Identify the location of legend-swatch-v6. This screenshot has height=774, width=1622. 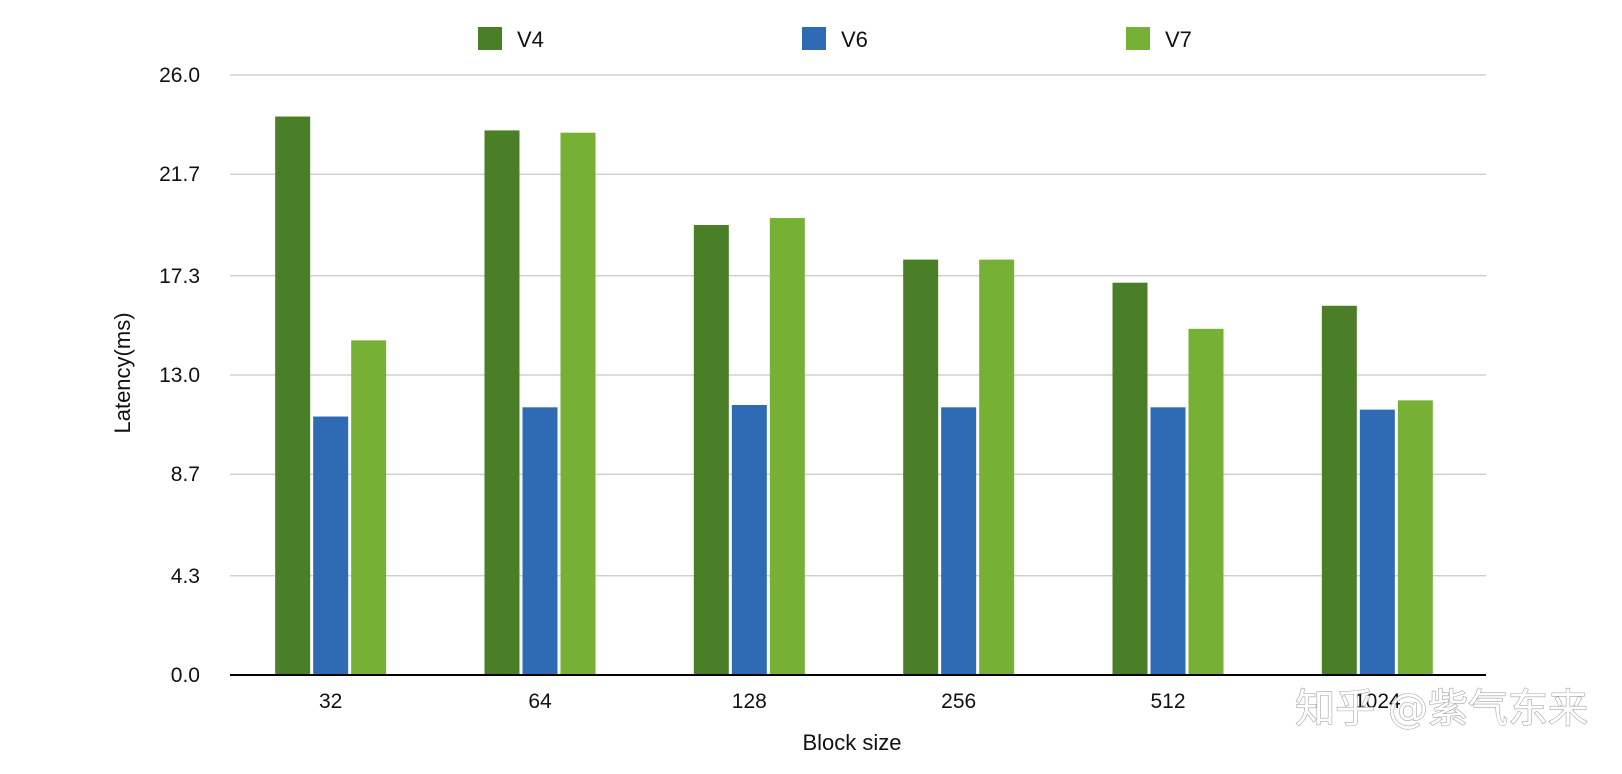
(814, 38).